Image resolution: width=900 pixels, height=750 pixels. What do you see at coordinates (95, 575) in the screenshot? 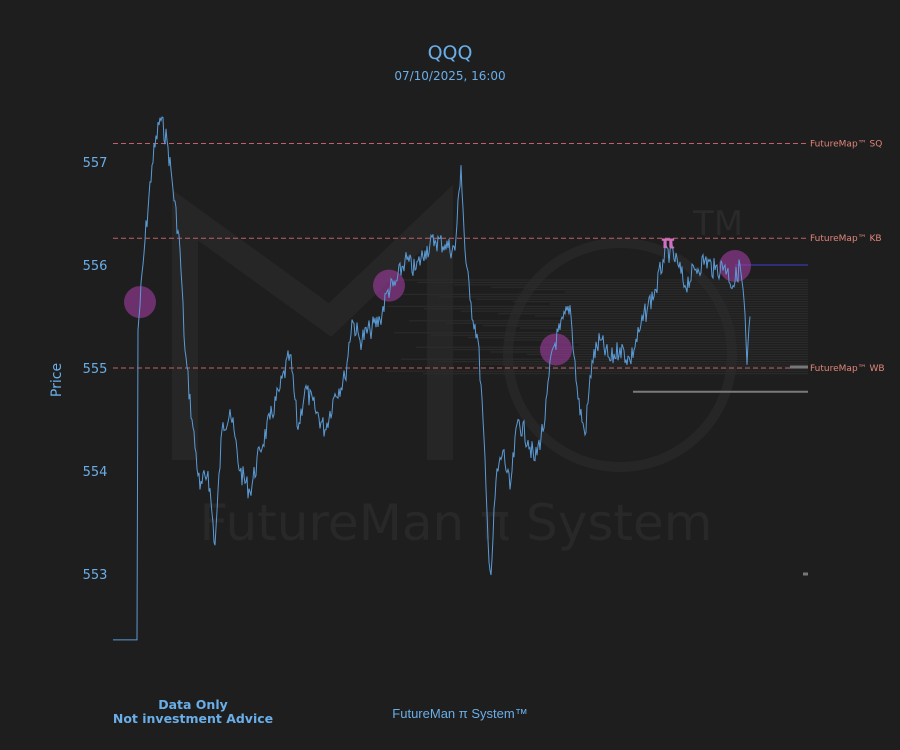
I see `y-tick-label: 553` at bounding box center [95, 575].